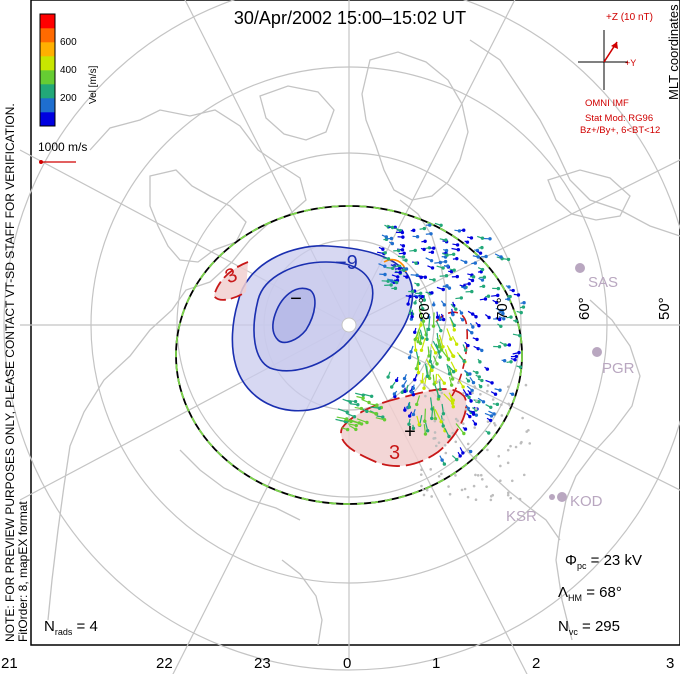 Image resolution: width=680 pixels, height=674 pixels. Describe the element at coordinates (589, 627) in the screenshot. I see `stat-n-vc: Nvc = 295` at that location.